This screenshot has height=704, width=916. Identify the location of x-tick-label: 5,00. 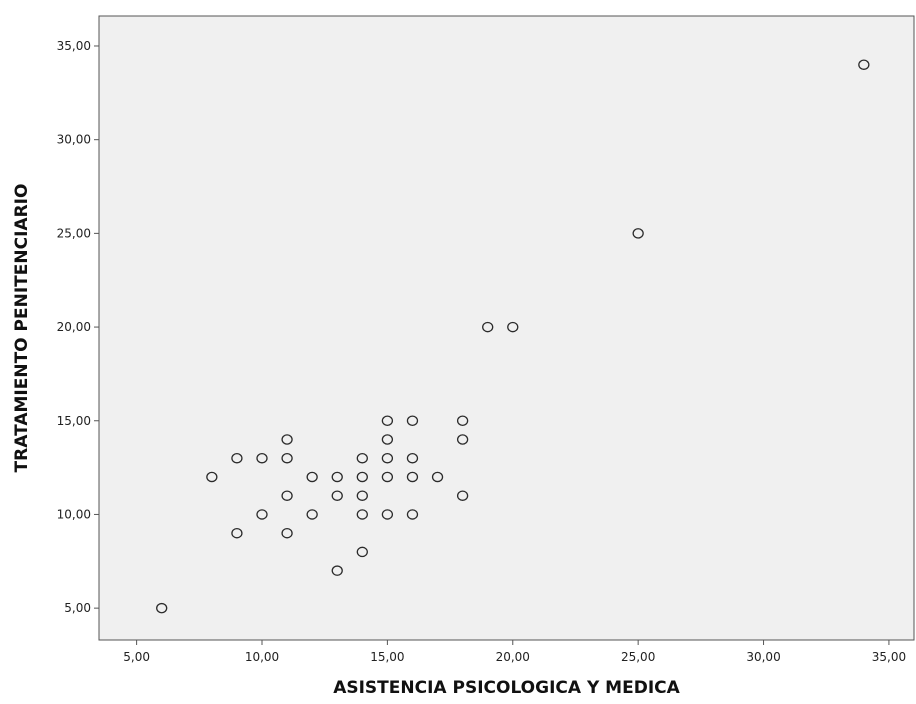
(136, 657).